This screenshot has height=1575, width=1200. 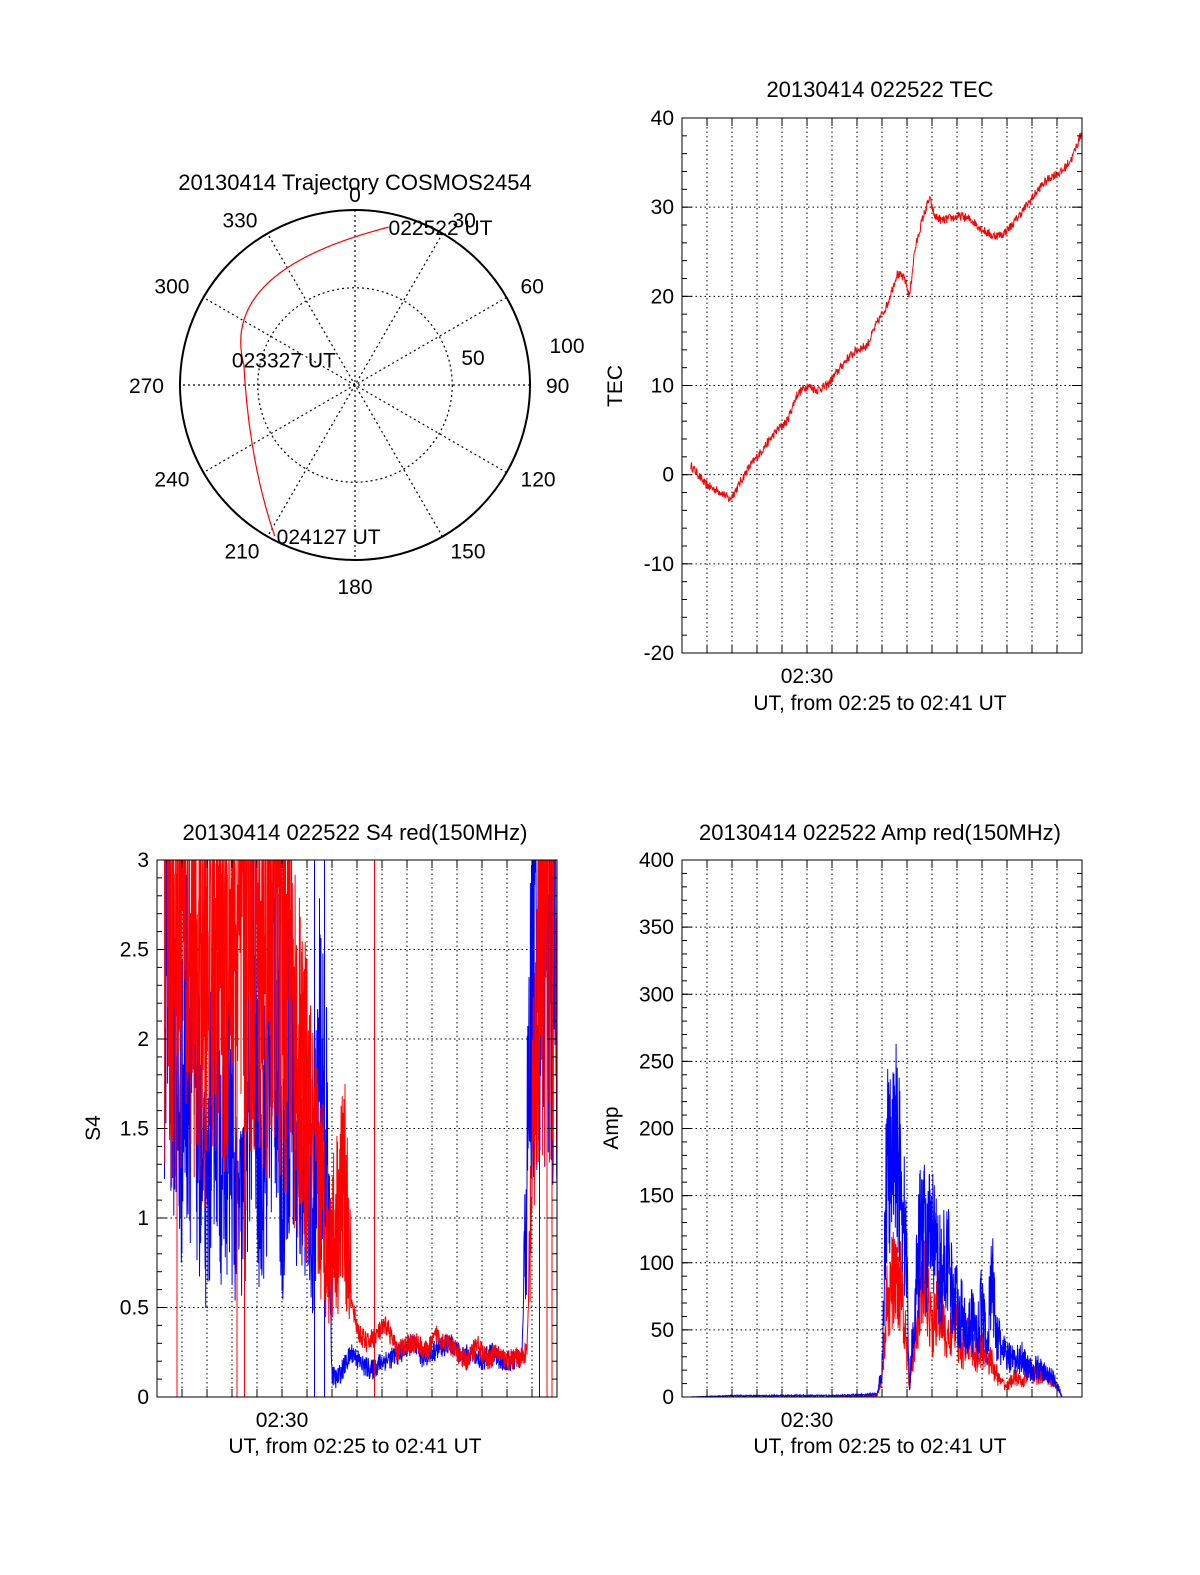 I want to click on polar-title: 20130414 Trajectory COSMOS2454, so click(x=354, y=182).